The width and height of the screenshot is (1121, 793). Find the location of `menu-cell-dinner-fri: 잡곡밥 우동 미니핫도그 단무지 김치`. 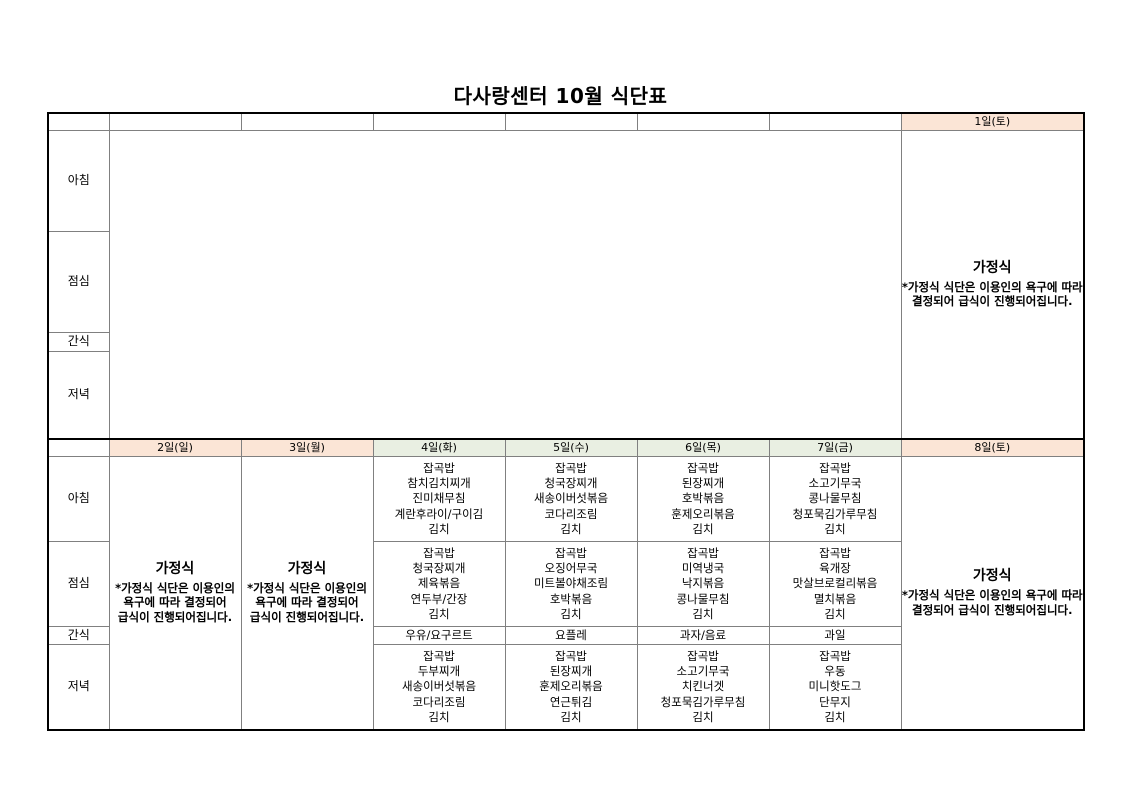

menu-cell-dinner-fri: 잡곡밥 우동 미니핫도그 단무지 김치 is located at coordinates (835, 687).